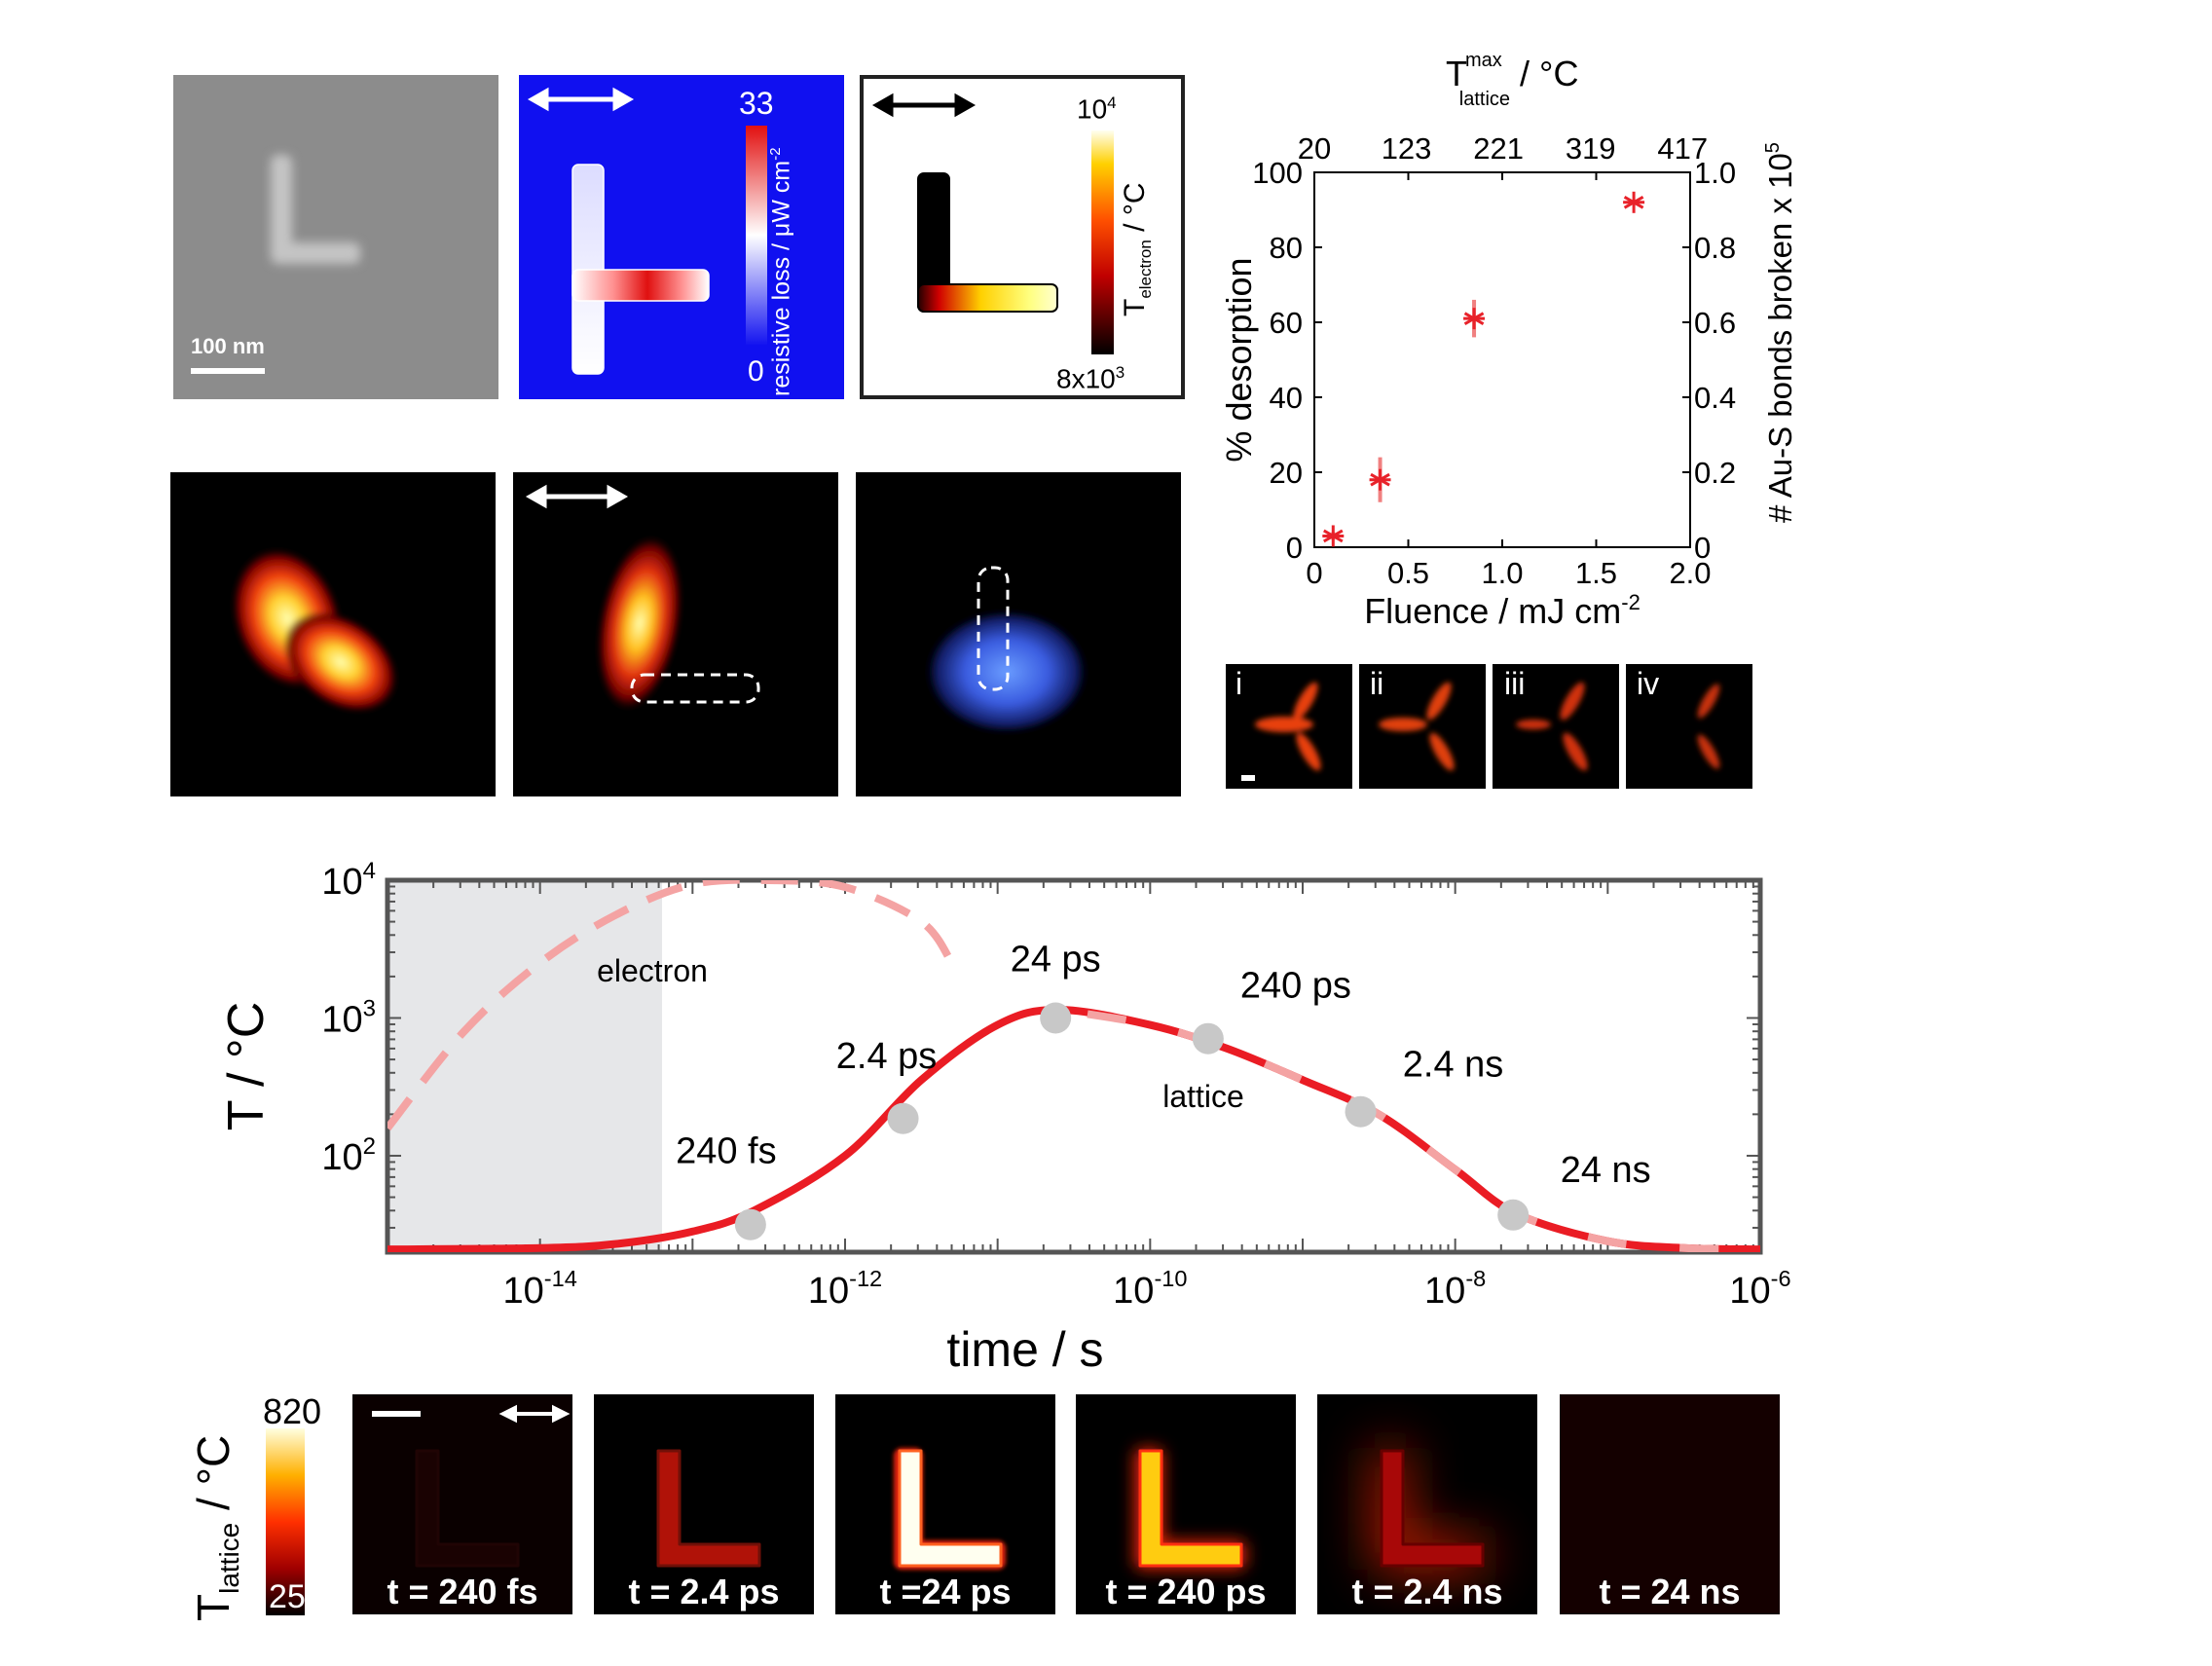  Describe the element at coordinates (1715, 323) in the screenshot. I see `y2-tick-label: 0.6` at that location.